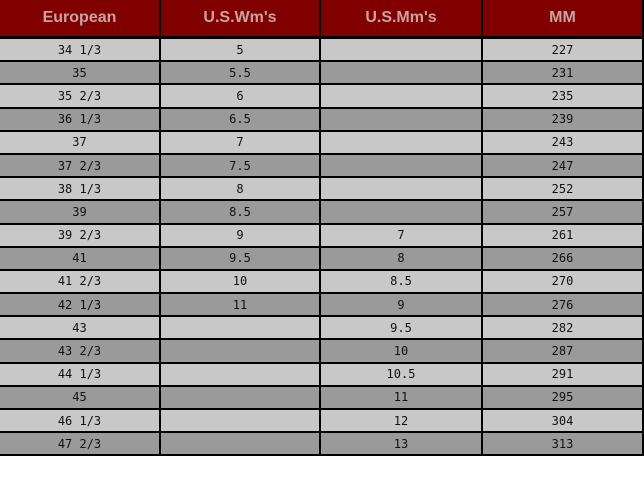  What do you see at coordinates (240, 19) in the screenshot?
I see `header-us-womens: U.S.Wm's` at bounding box center [240, 19].